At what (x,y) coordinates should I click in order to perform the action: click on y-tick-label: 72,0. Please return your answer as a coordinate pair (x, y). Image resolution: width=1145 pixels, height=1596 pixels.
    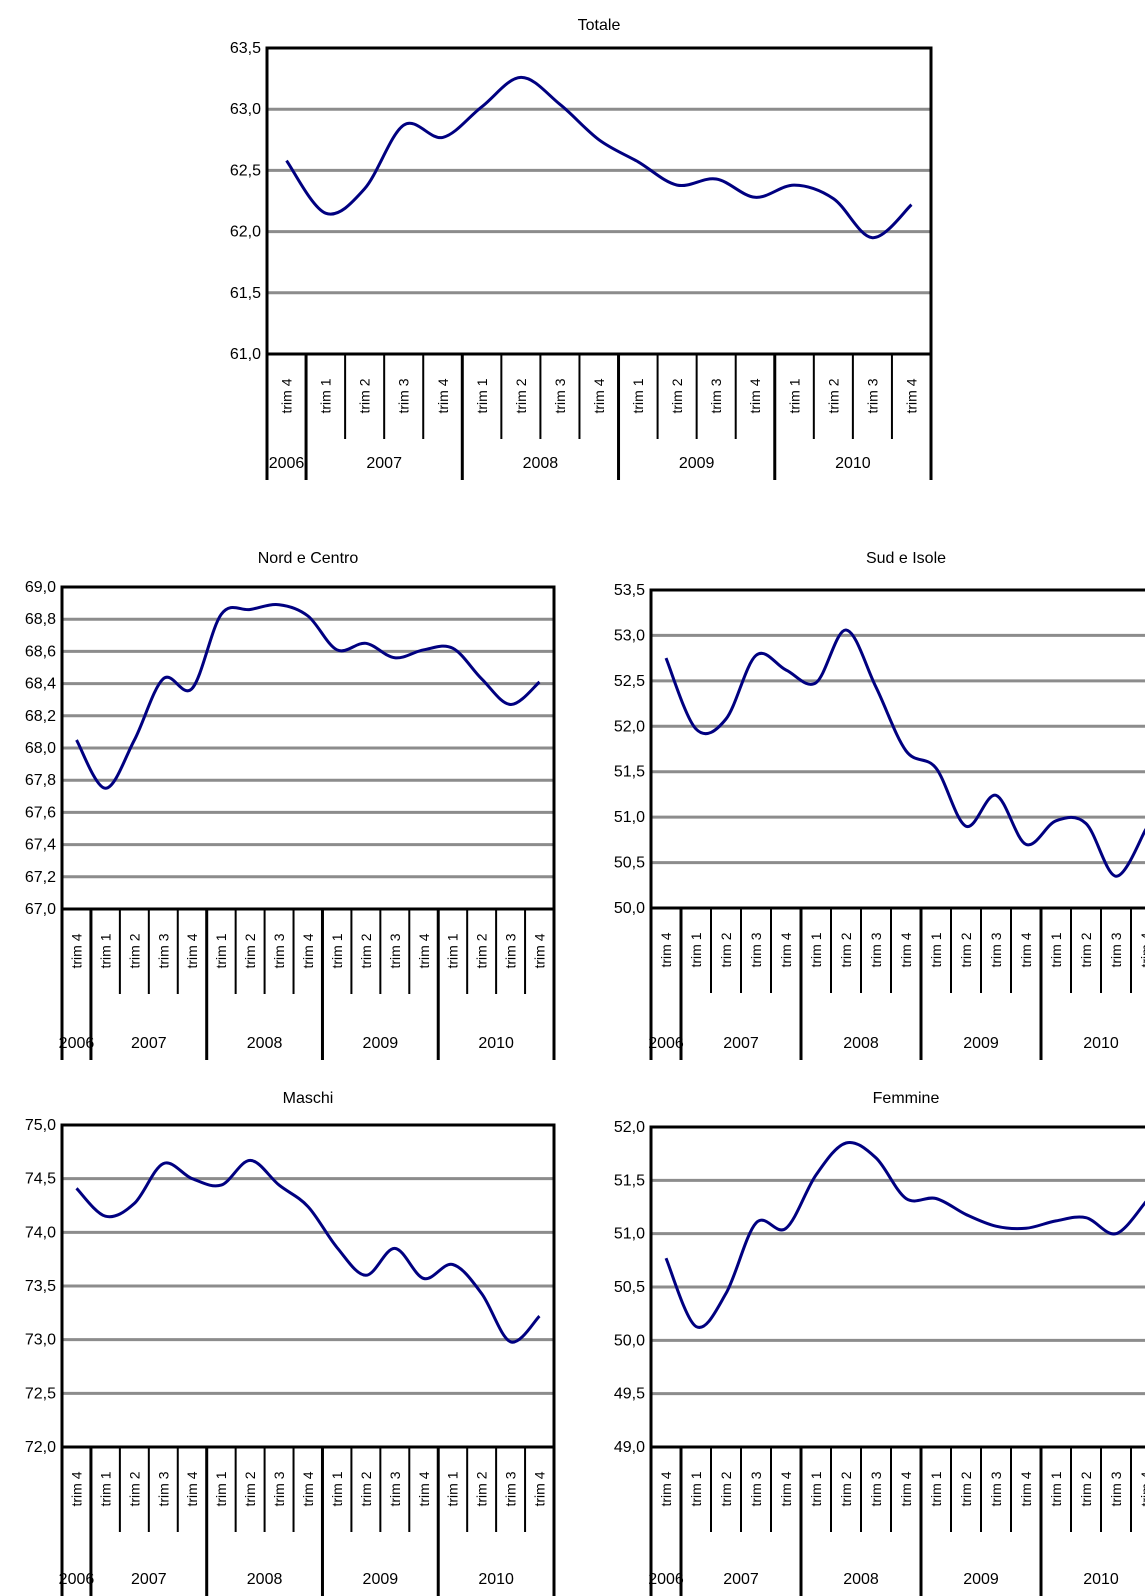
    Looking at the image, I should click on (40, 1447).